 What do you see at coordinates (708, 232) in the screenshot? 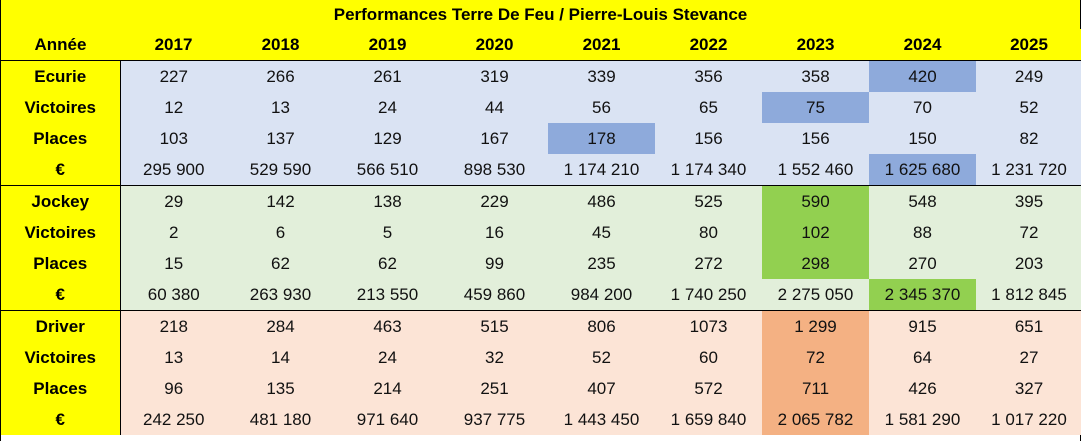
I see `table-cell: 80` at bounding box center [708, 232].